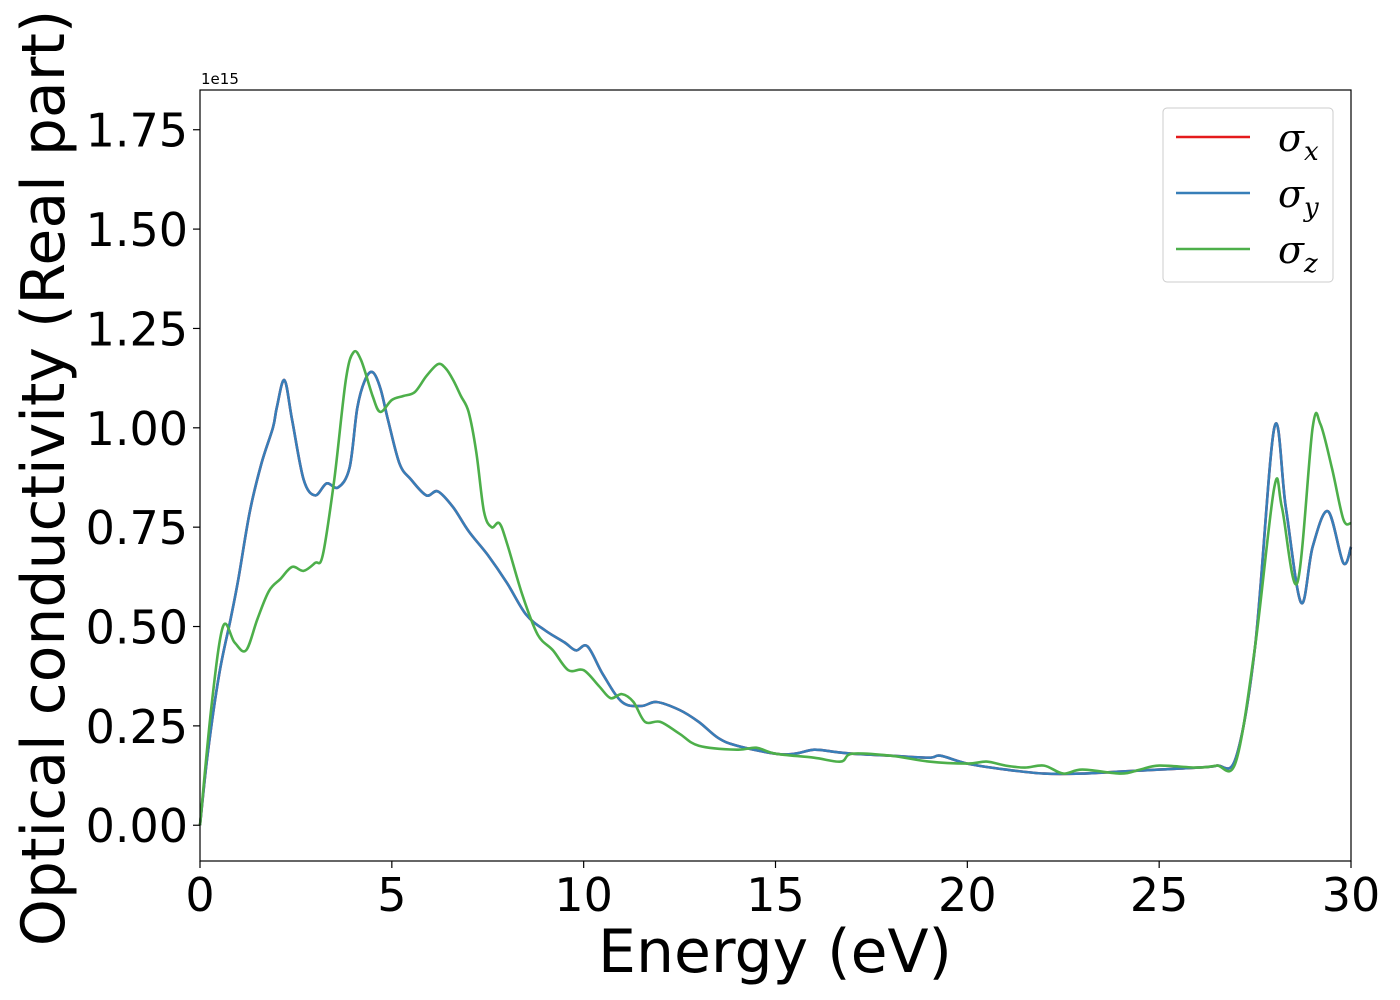 The image size is (1400, 1000). Describe the element at coordinates (137, 528) in the screenshot. I see `y-tick-label: 0.75` at that location.